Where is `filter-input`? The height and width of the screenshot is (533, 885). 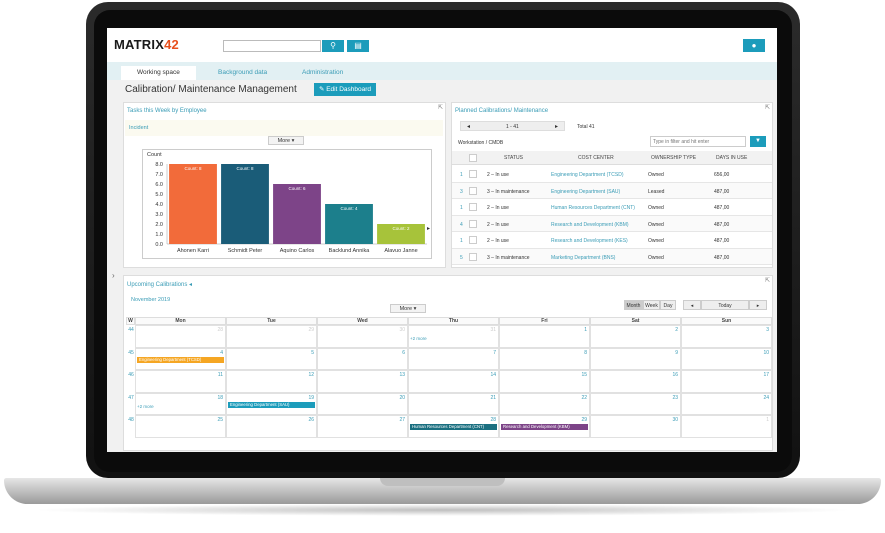
filter-input is located at coordinates (698, 141).